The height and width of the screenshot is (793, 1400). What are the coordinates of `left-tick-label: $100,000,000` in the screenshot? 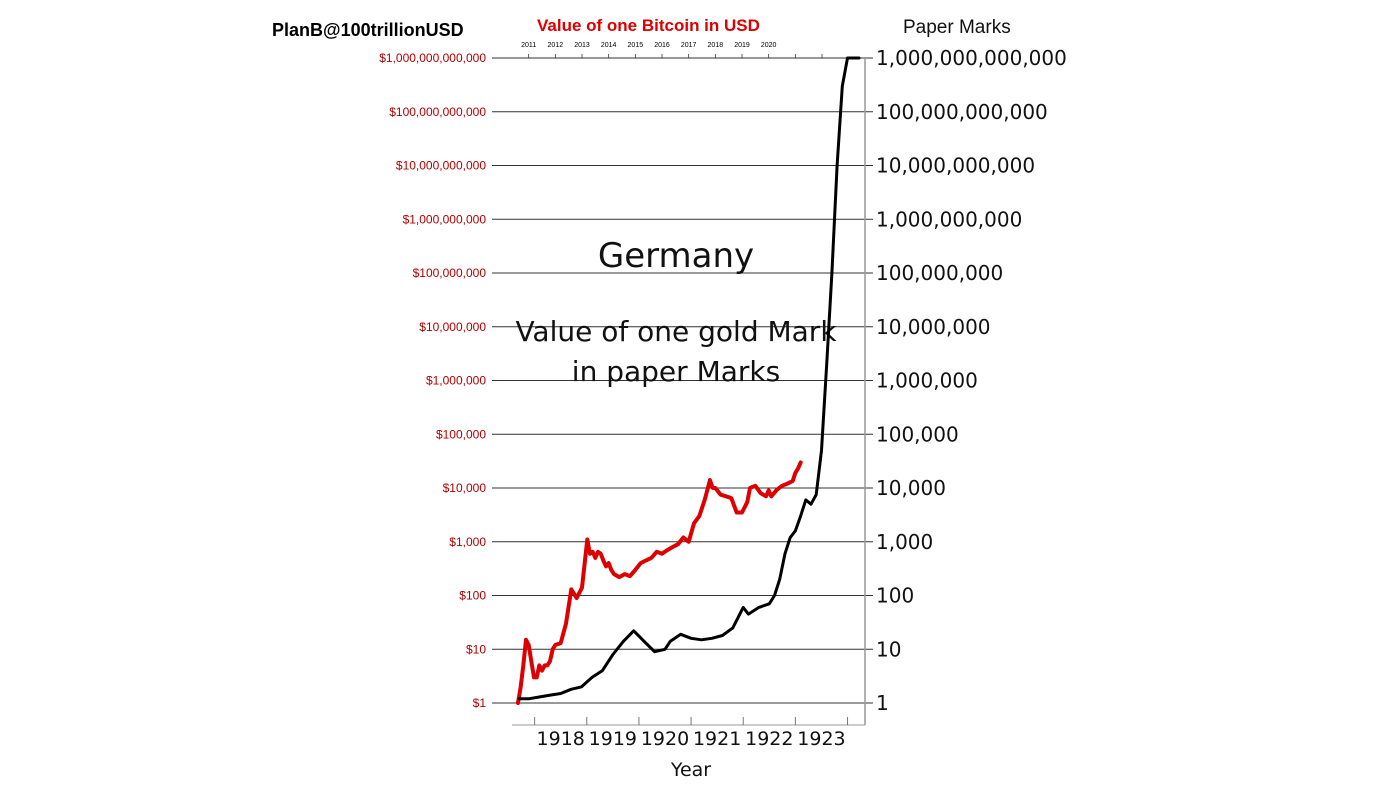 It's located at (450, 273).